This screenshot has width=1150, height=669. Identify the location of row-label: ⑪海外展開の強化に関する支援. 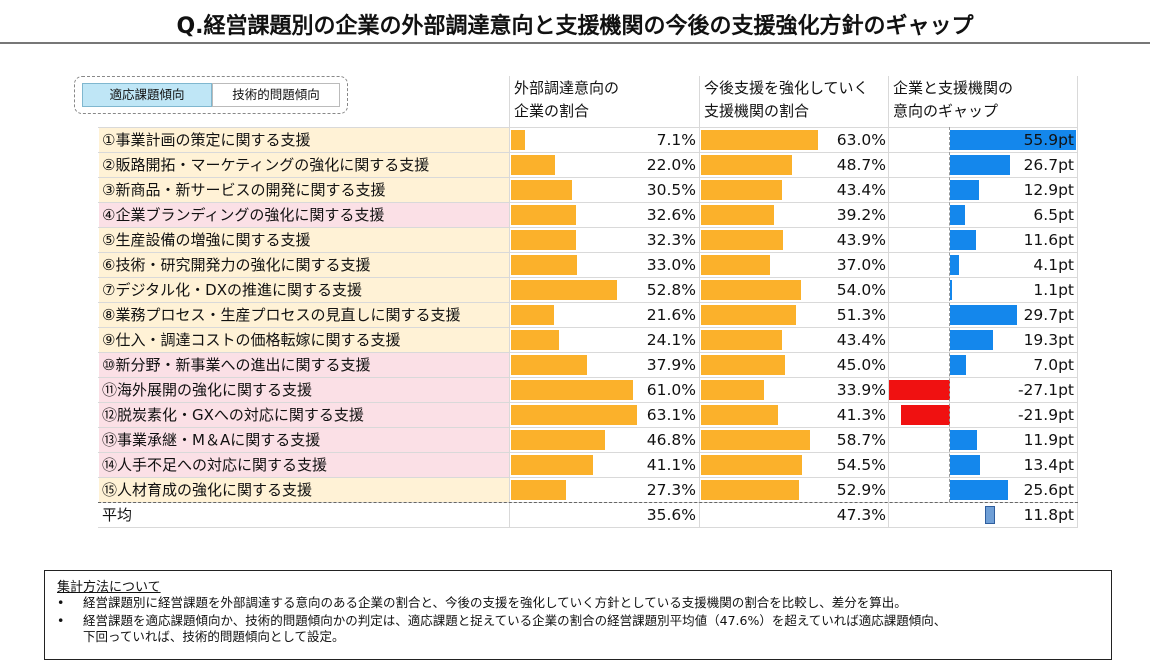
(304, 390).